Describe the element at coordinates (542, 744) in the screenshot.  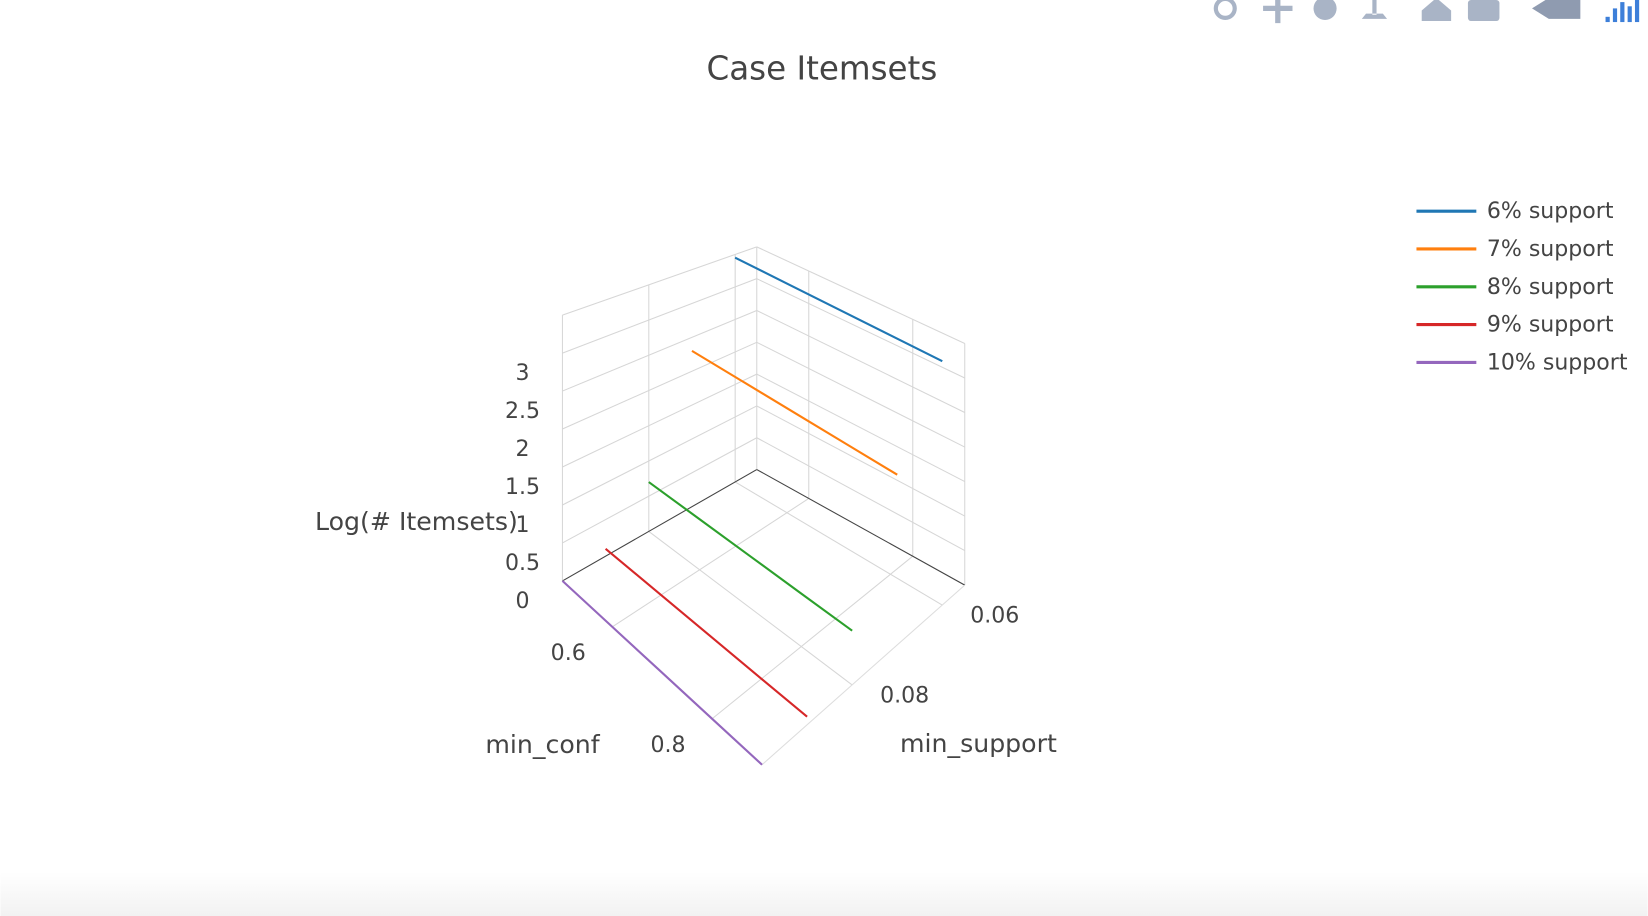
I see `x-axis-title: min_conf` at that location.